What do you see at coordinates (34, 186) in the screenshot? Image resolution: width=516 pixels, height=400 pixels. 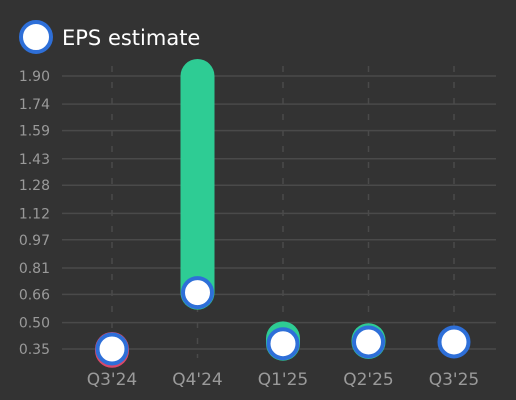 I see `y-tick-label: 1.28` at bounding box center [34, 186].